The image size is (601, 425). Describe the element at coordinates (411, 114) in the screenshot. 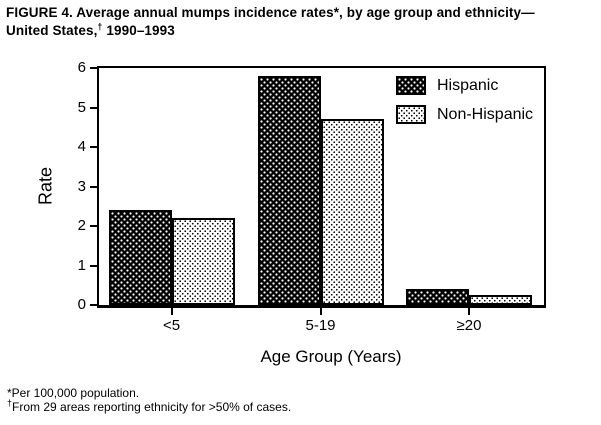

I see `legend-swatch-non-hispanic` at that location.